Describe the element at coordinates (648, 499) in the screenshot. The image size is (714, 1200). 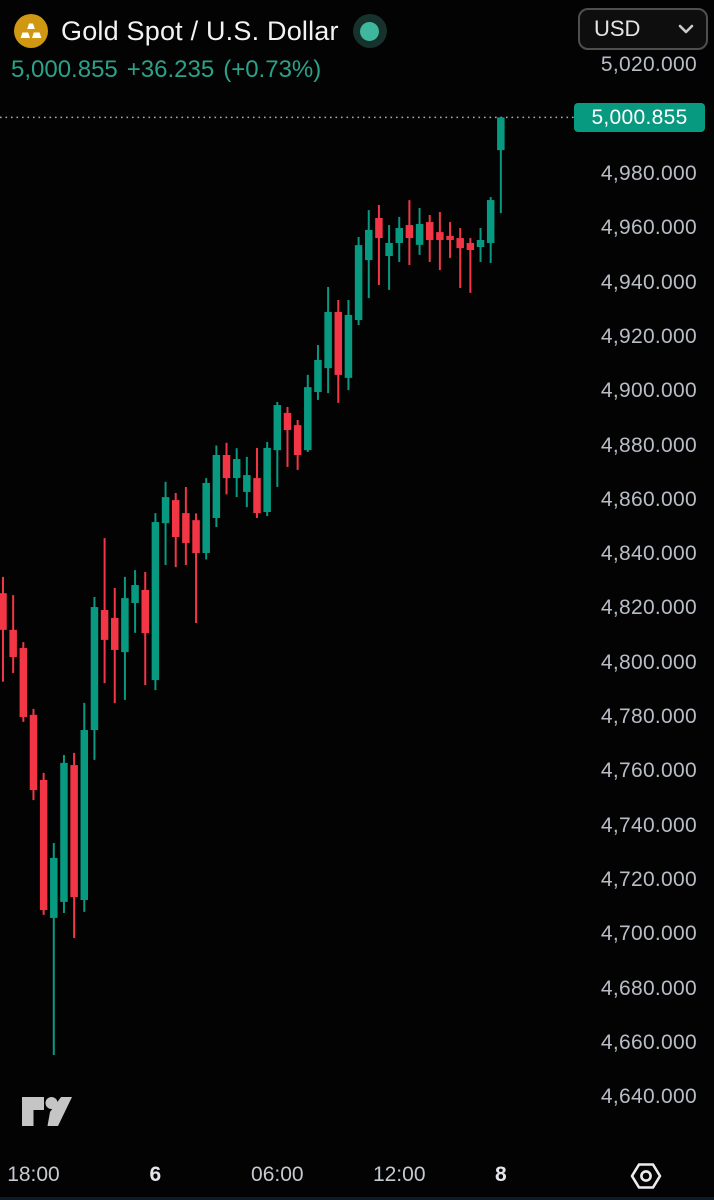
I see `price-axis-label: 4,860.000` at that location.